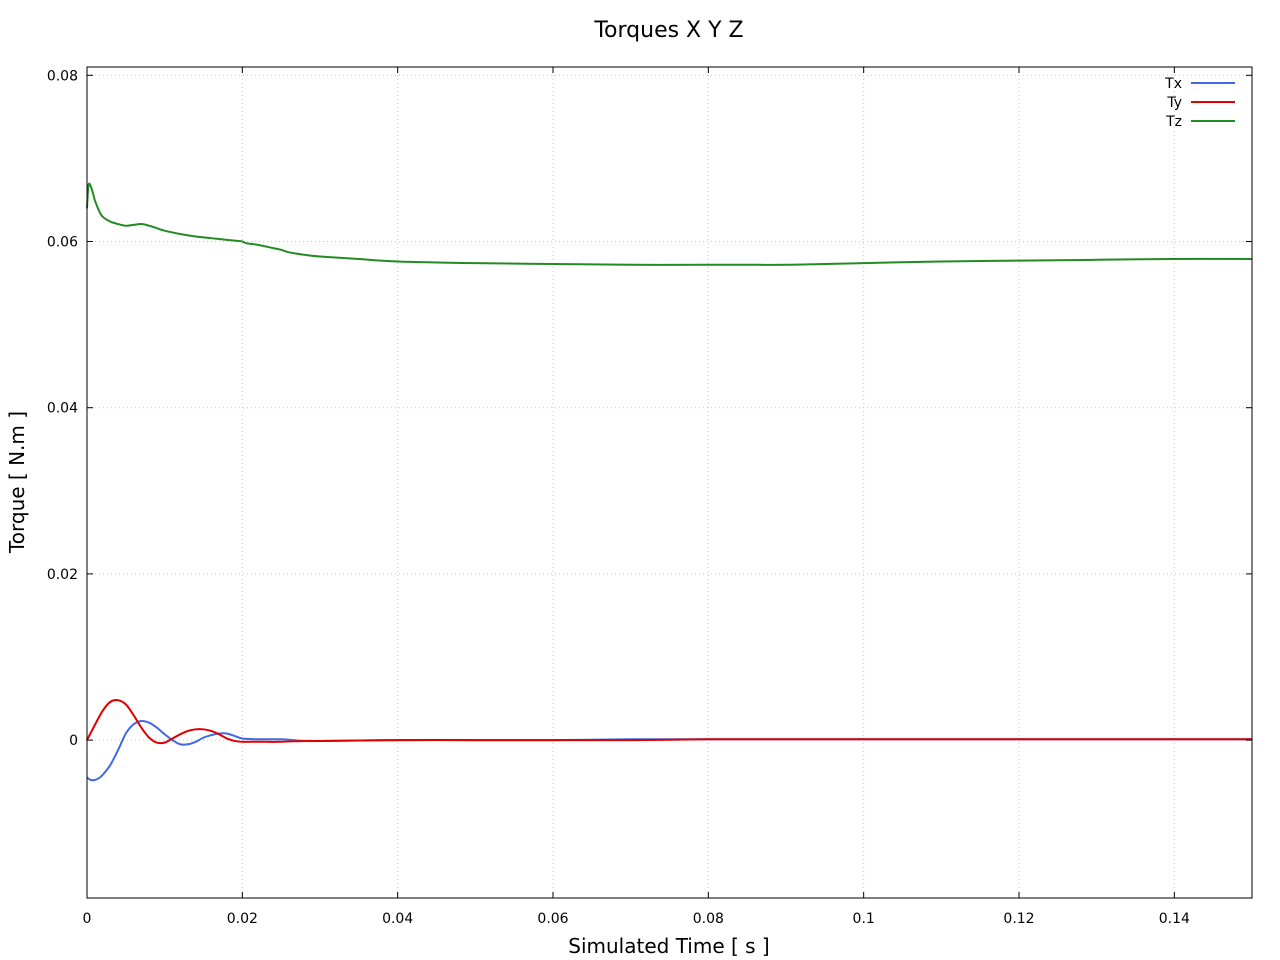 The height and width of the screenshot is (960, 1280). Describe the element at coordinates (708, 919) in the screenshot. I see `x-tick-label: 0.08` at that location.